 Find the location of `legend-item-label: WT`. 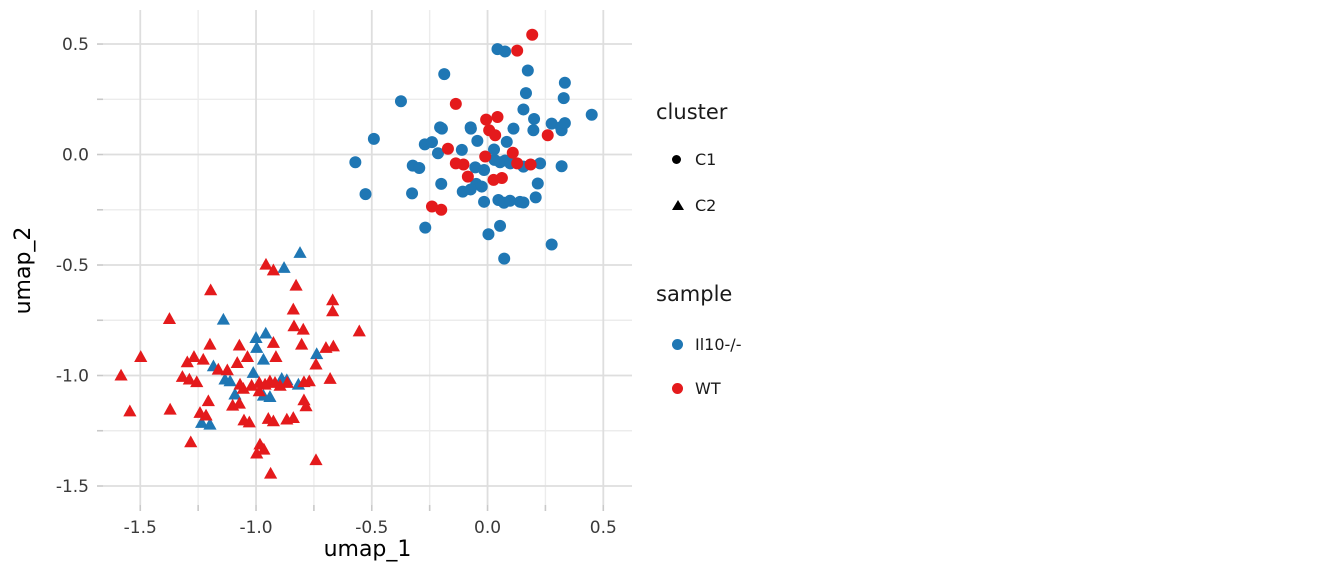

legend-item-label: WT is located at coordinates (708, 388).